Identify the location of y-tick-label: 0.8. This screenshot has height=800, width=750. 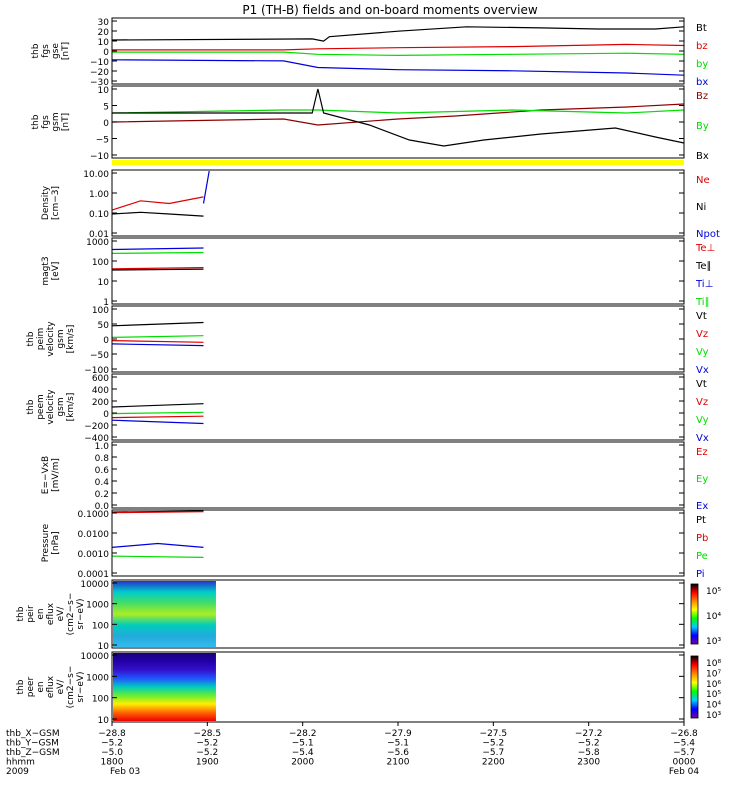
(102, 459).